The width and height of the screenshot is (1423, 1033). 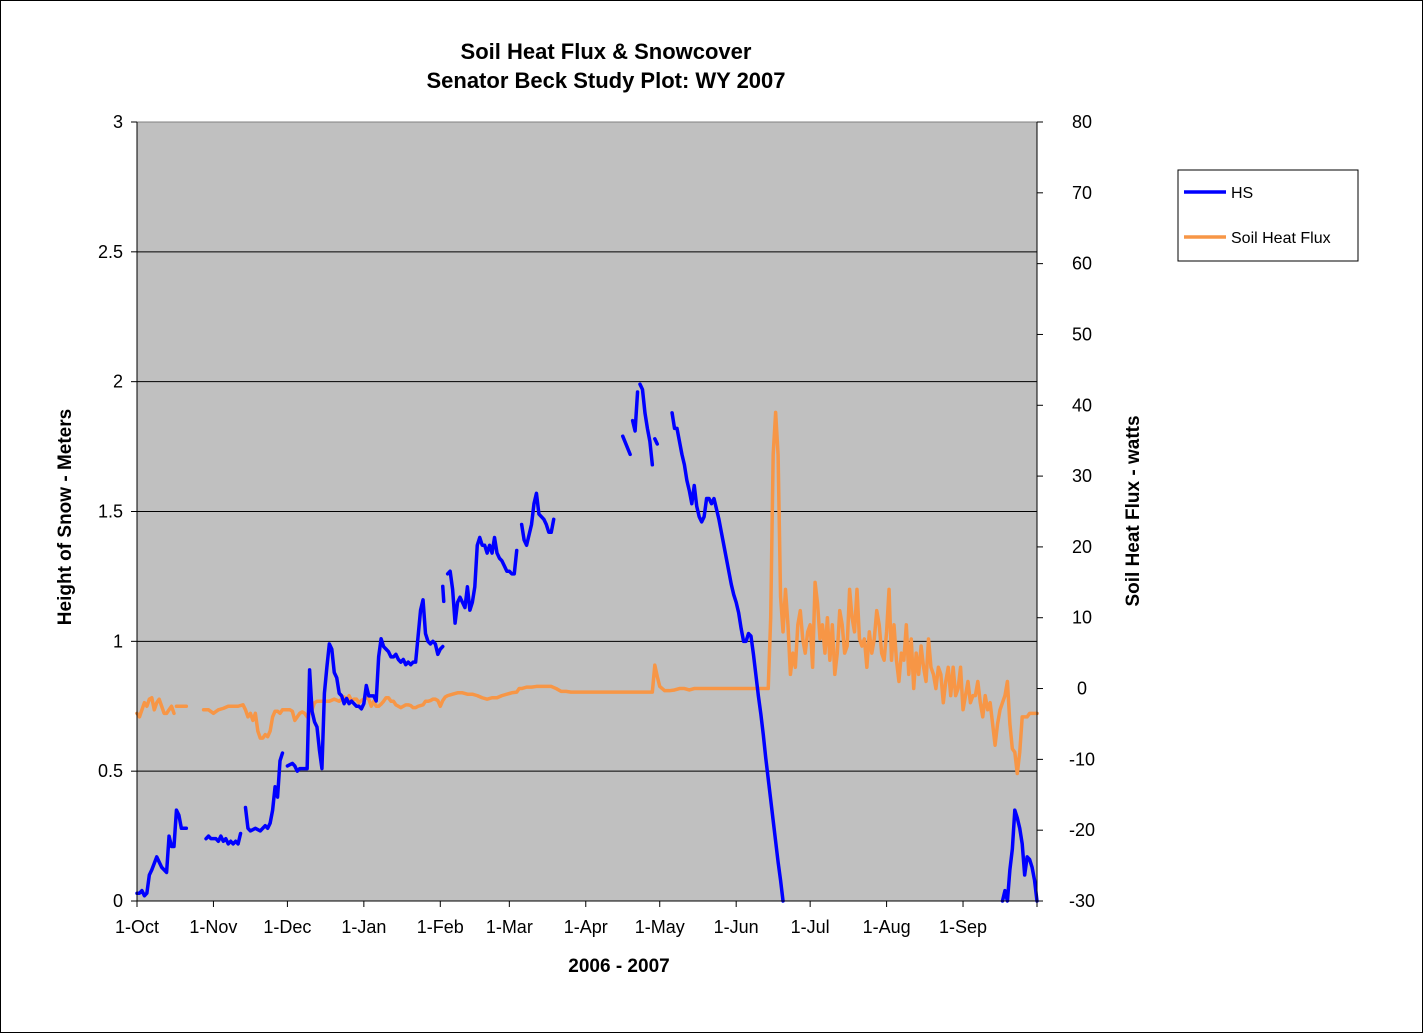 I want to click on left-tick-label: 3, so click(x=118, y=122).